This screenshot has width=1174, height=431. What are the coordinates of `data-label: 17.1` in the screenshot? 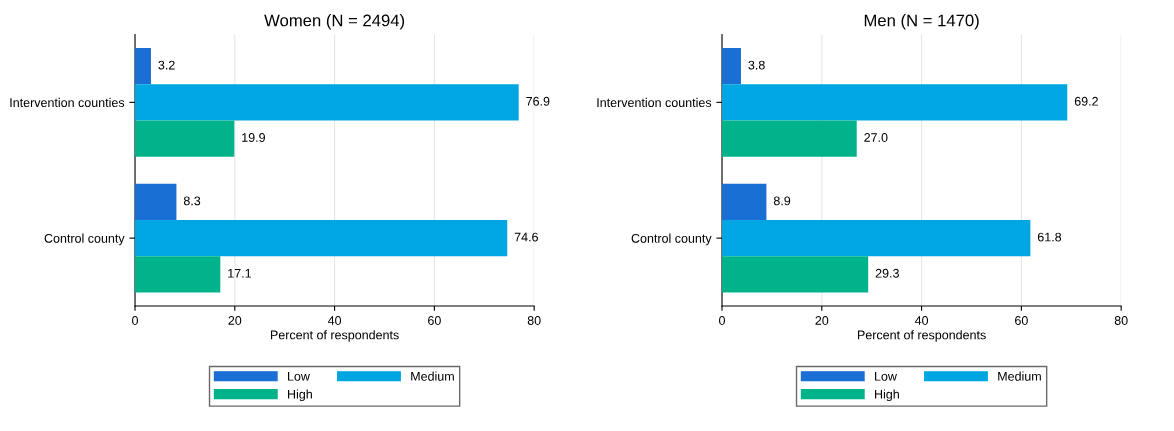 It's located at (239, 273).